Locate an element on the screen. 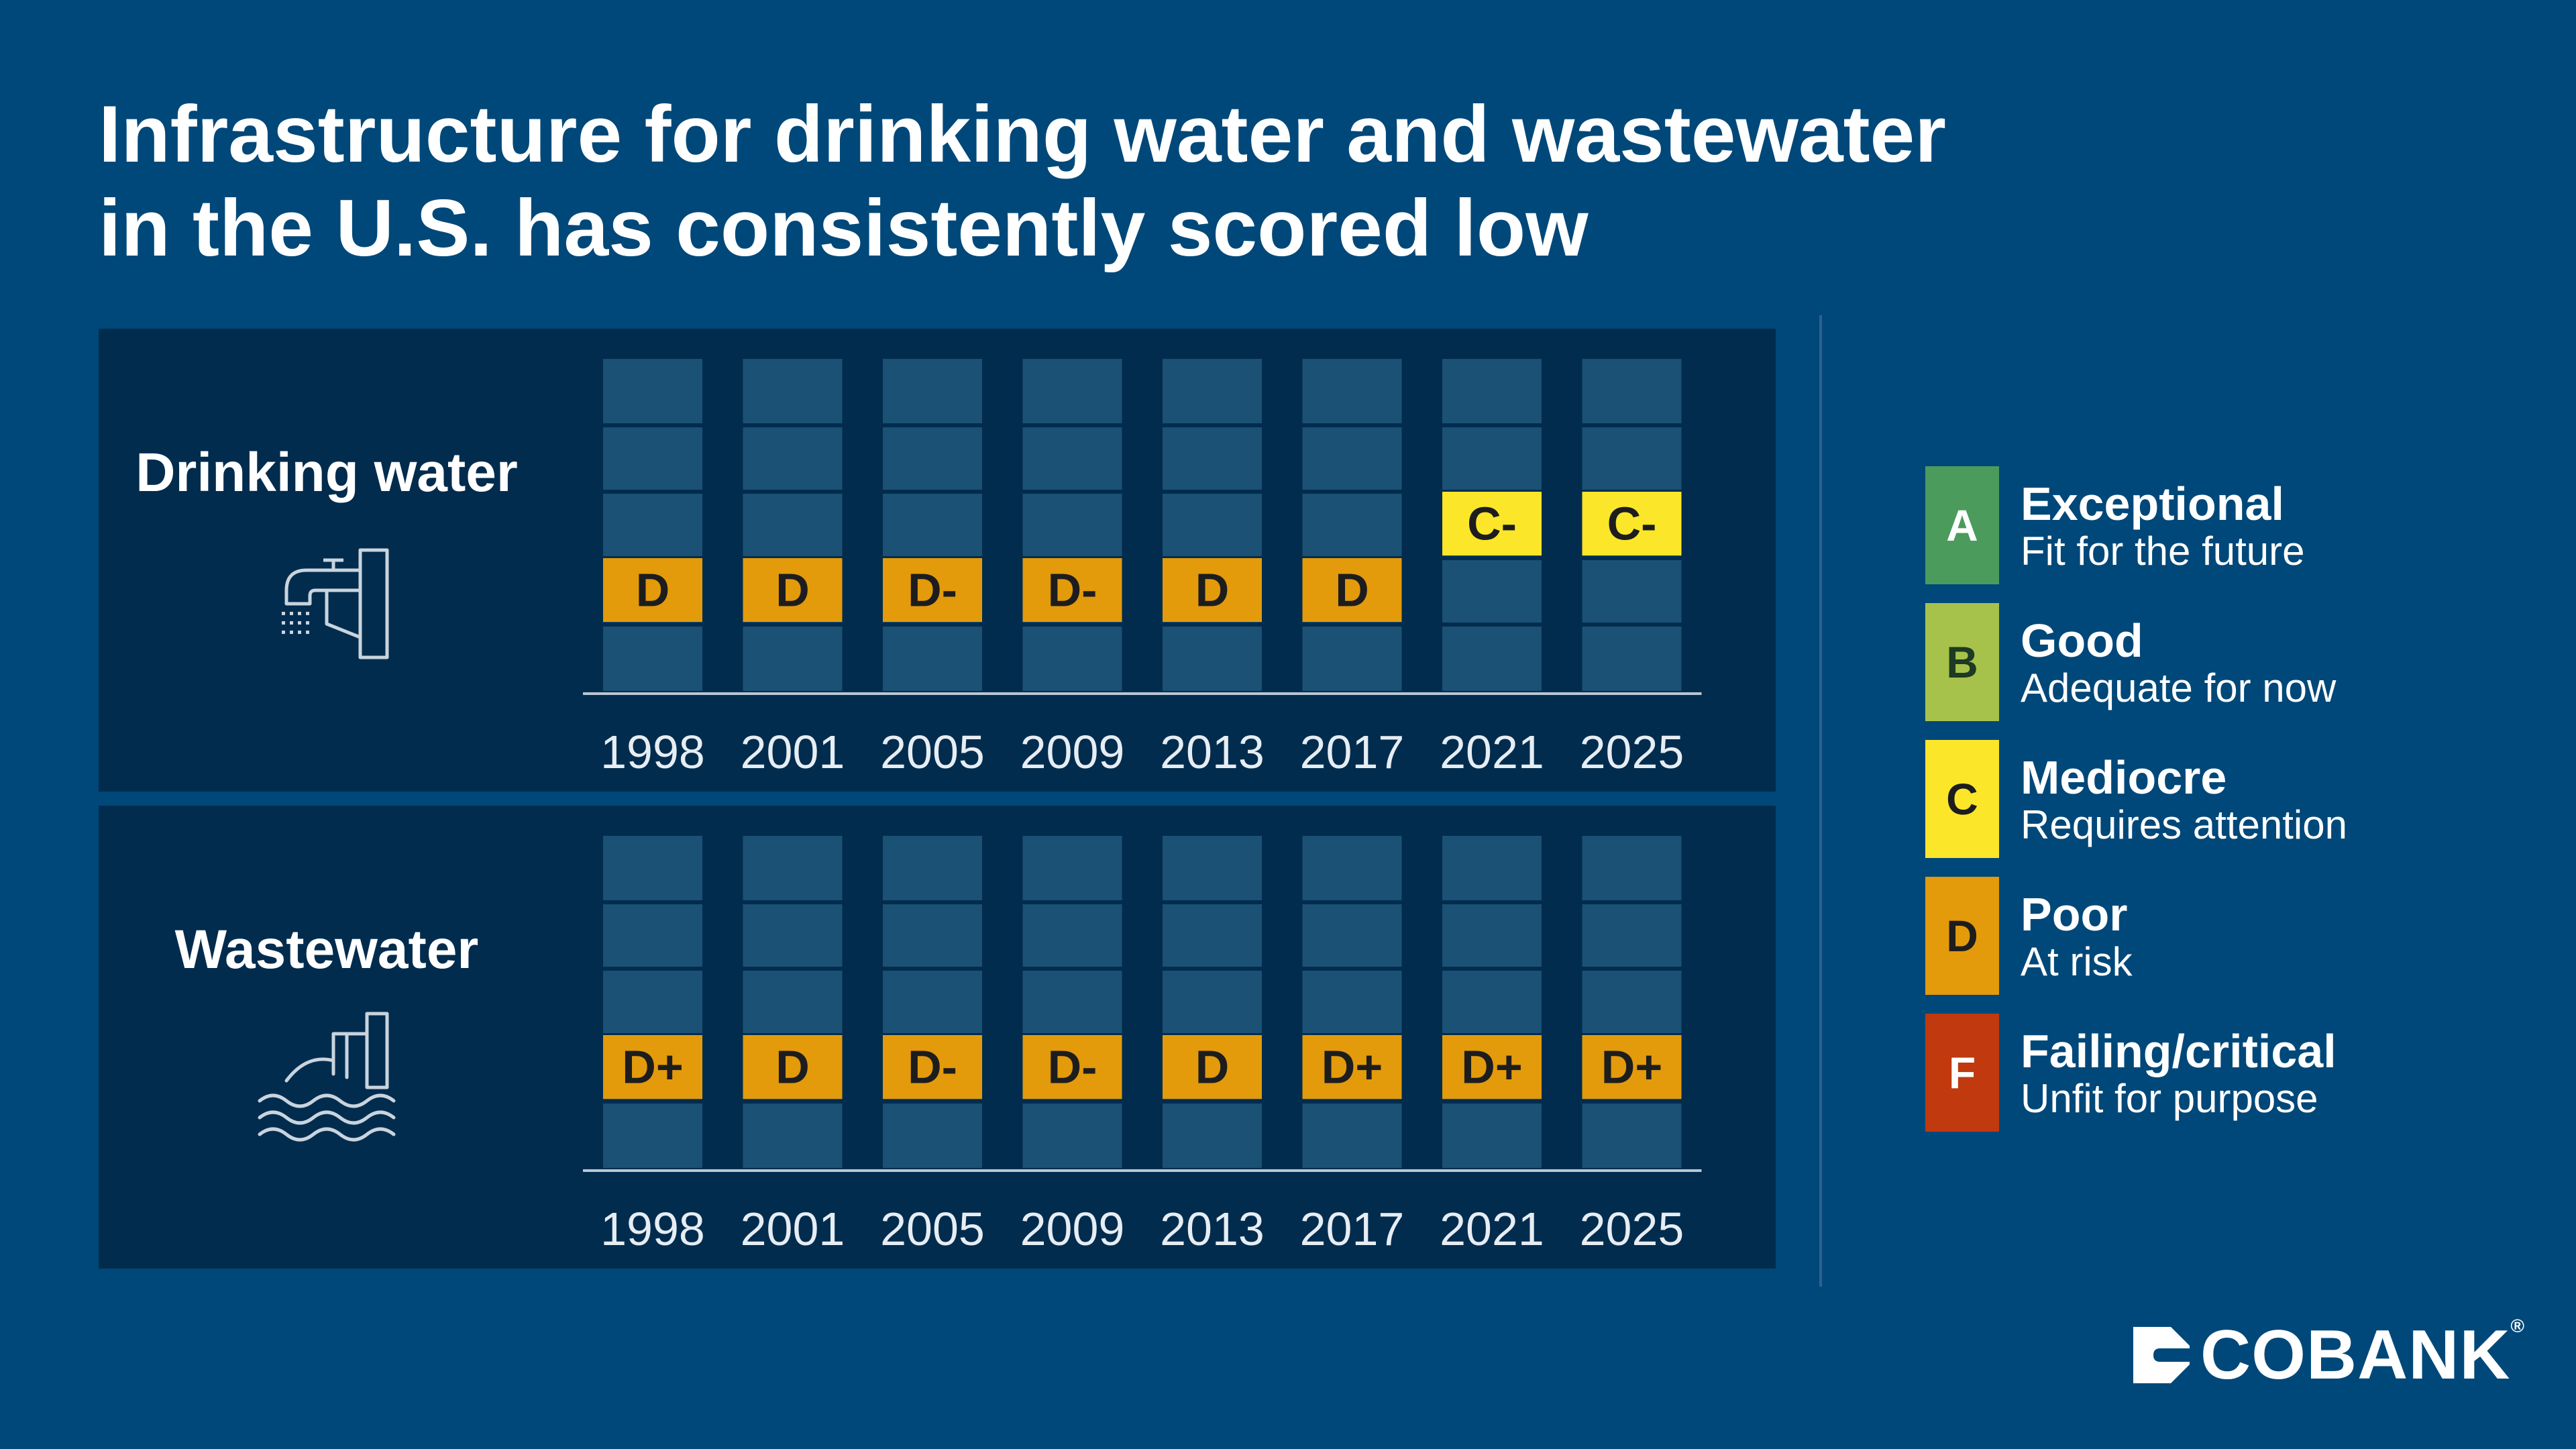 The height and width of the screenshot is (1449, 2576). legend-item: C Mediocre Requires attention is located at coordinates (2227, 799).